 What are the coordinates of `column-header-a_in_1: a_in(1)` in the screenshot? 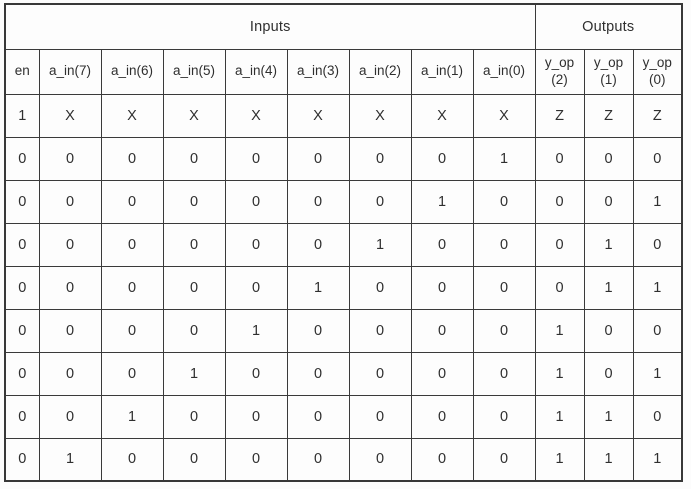 It's located at (442, 71).